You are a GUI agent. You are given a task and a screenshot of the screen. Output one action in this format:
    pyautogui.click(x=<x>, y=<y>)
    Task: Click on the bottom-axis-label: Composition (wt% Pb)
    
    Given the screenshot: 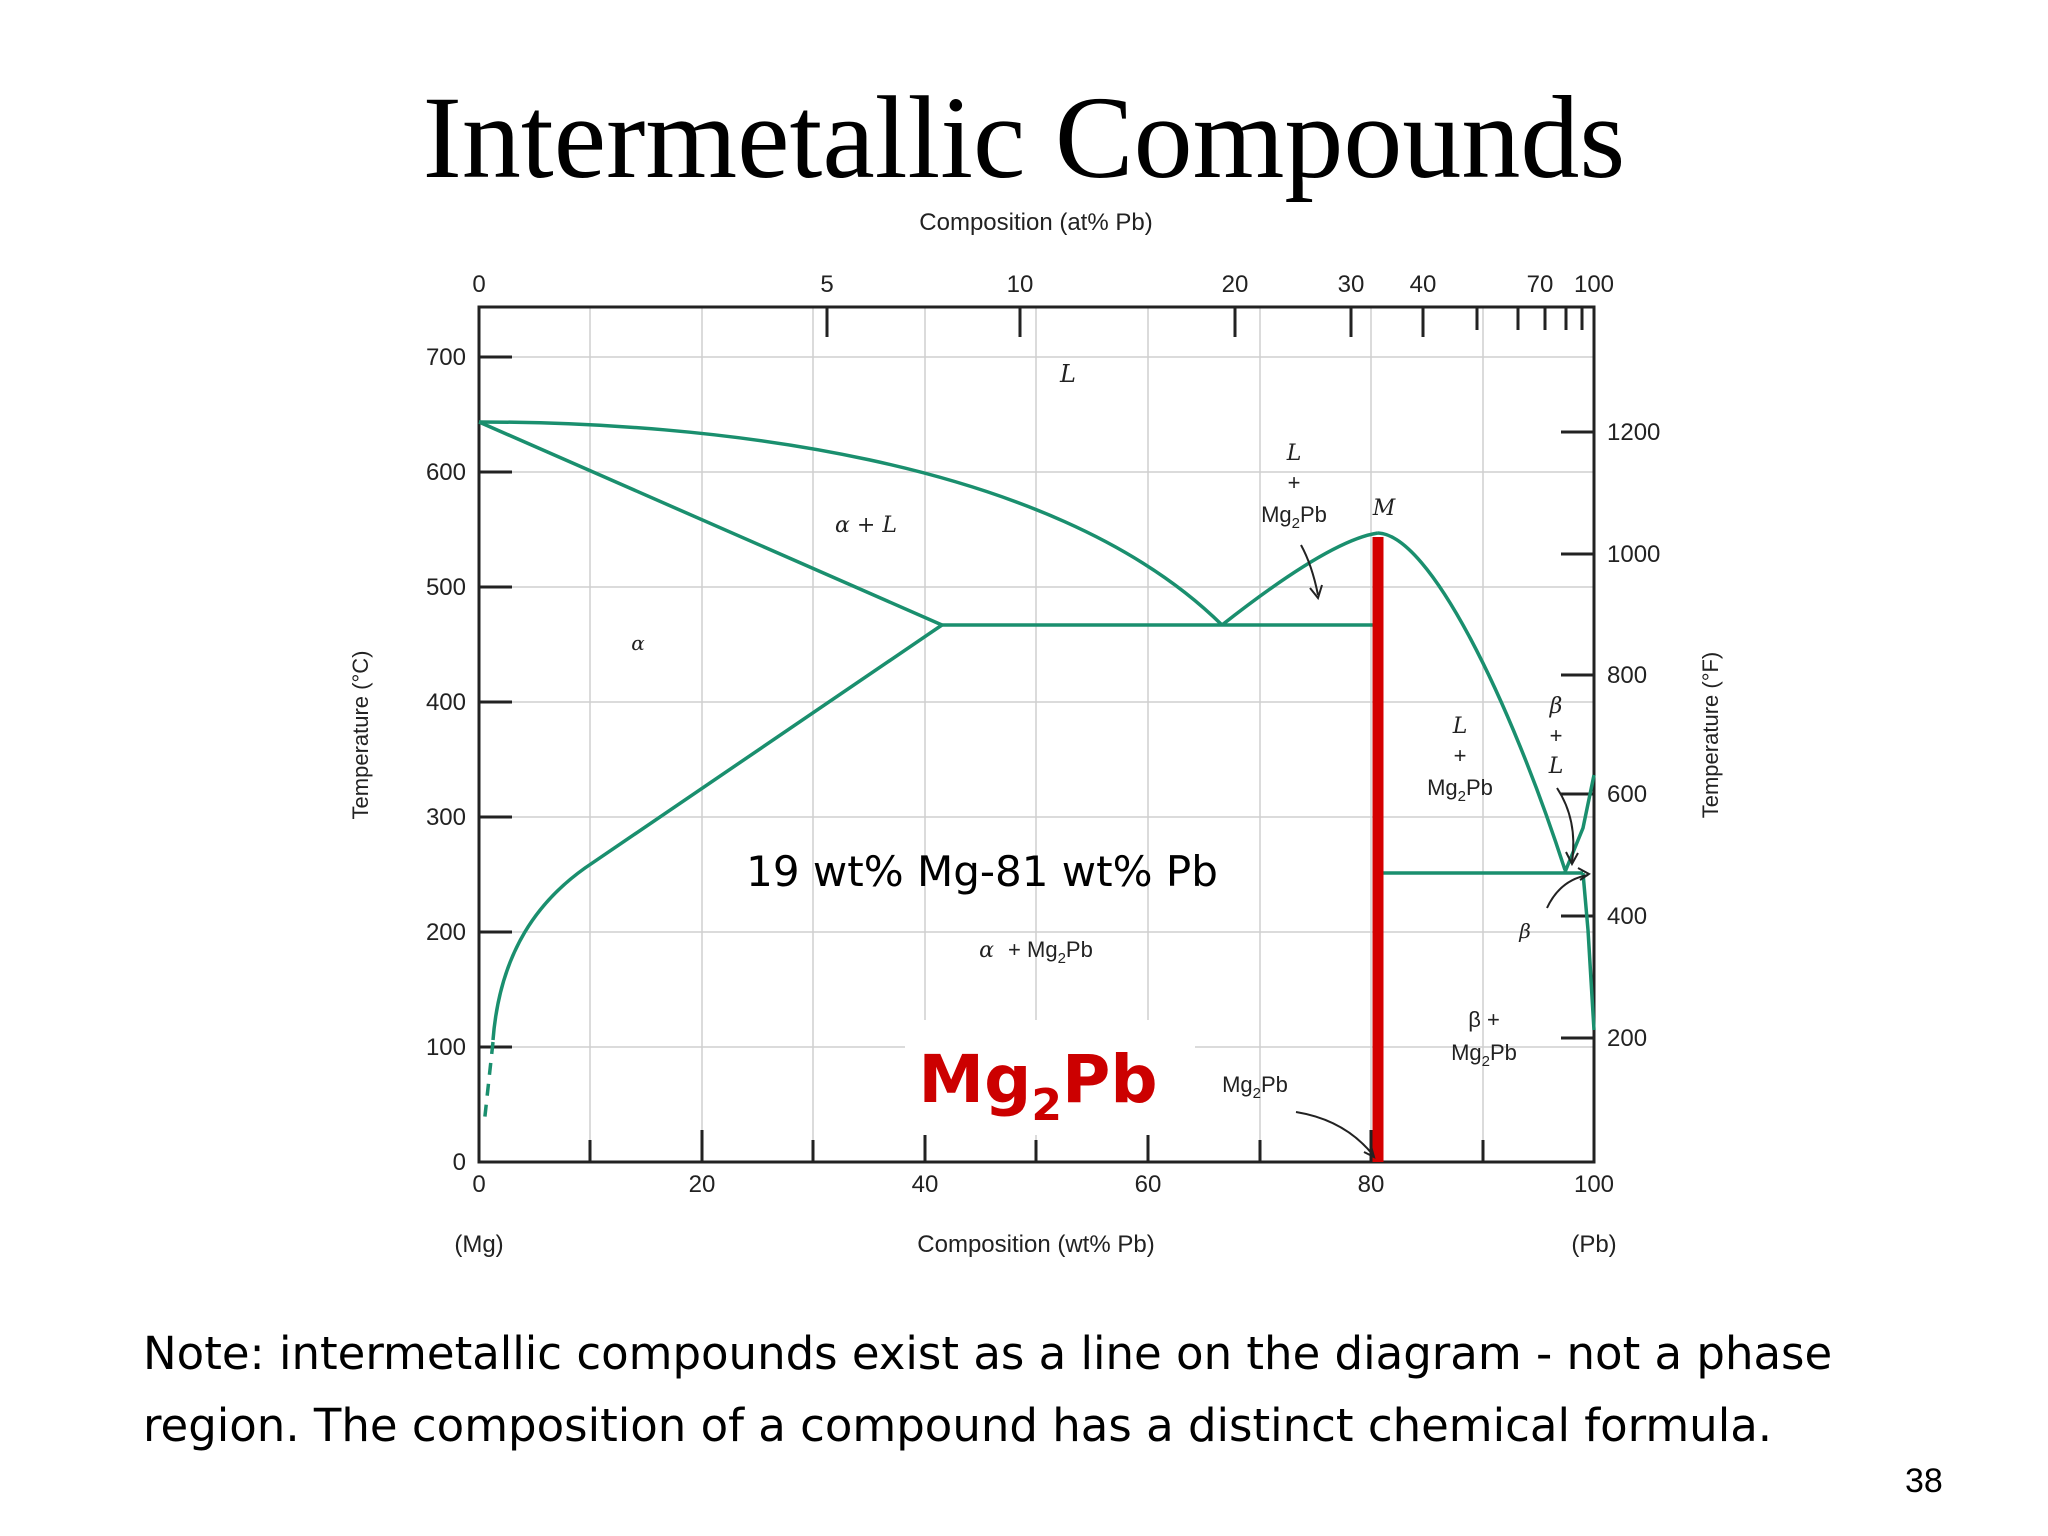 What is the action you would take?
    pyautogui.click(x=1035, y=1244)
    